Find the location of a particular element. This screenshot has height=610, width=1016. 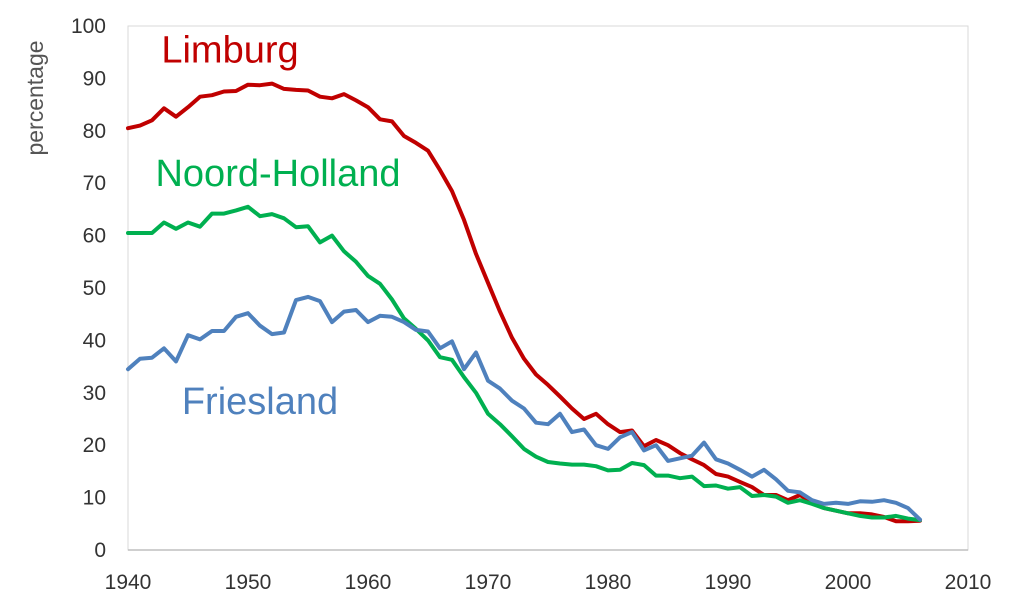

y-tick-label: 10 is located at coordinates (94, 498).